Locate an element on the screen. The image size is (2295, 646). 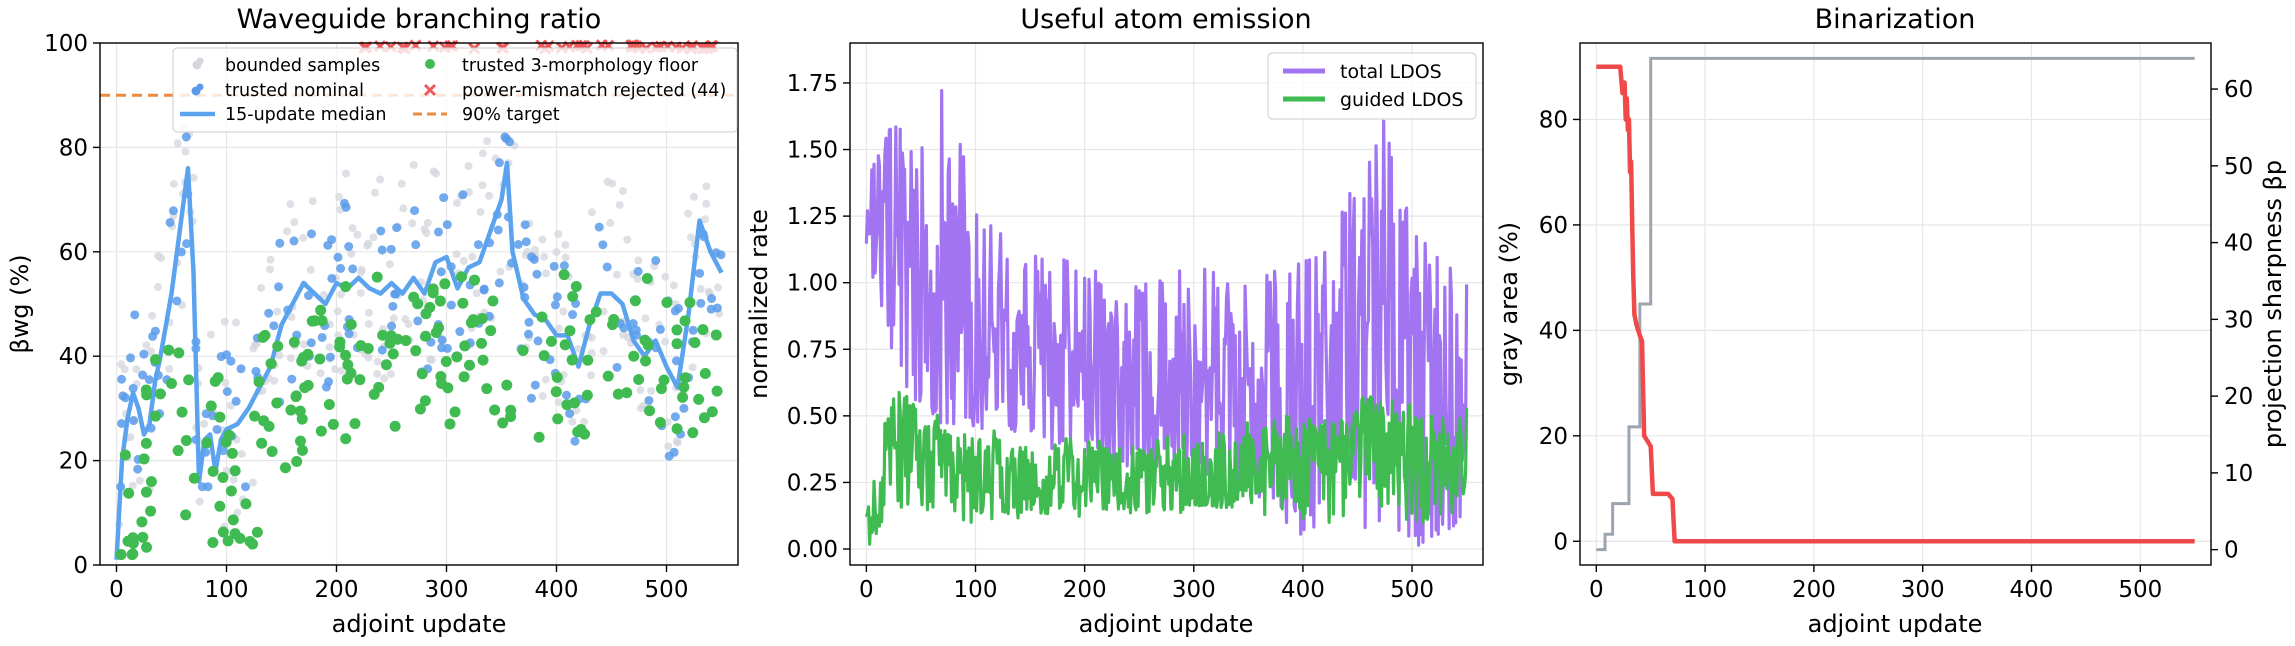
x-tick-label: 500 is located at coordinates (1412, 590).